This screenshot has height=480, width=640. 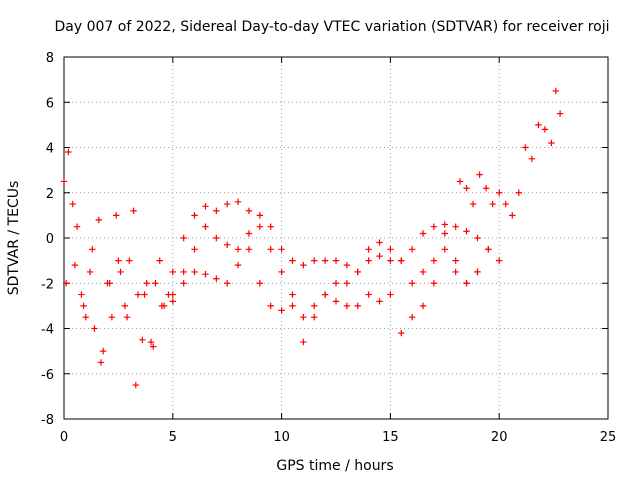 I want to click on y-tick-label: 0, so click(x=50, y=239).